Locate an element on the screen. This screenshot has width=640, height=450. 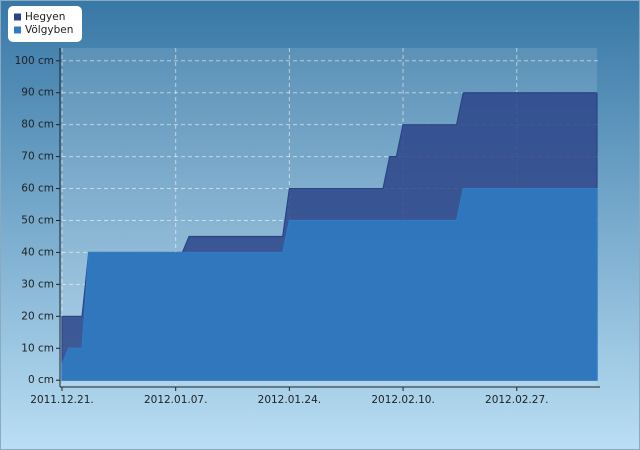
legend-label: Hegyen is located at coordinates (45, 17).